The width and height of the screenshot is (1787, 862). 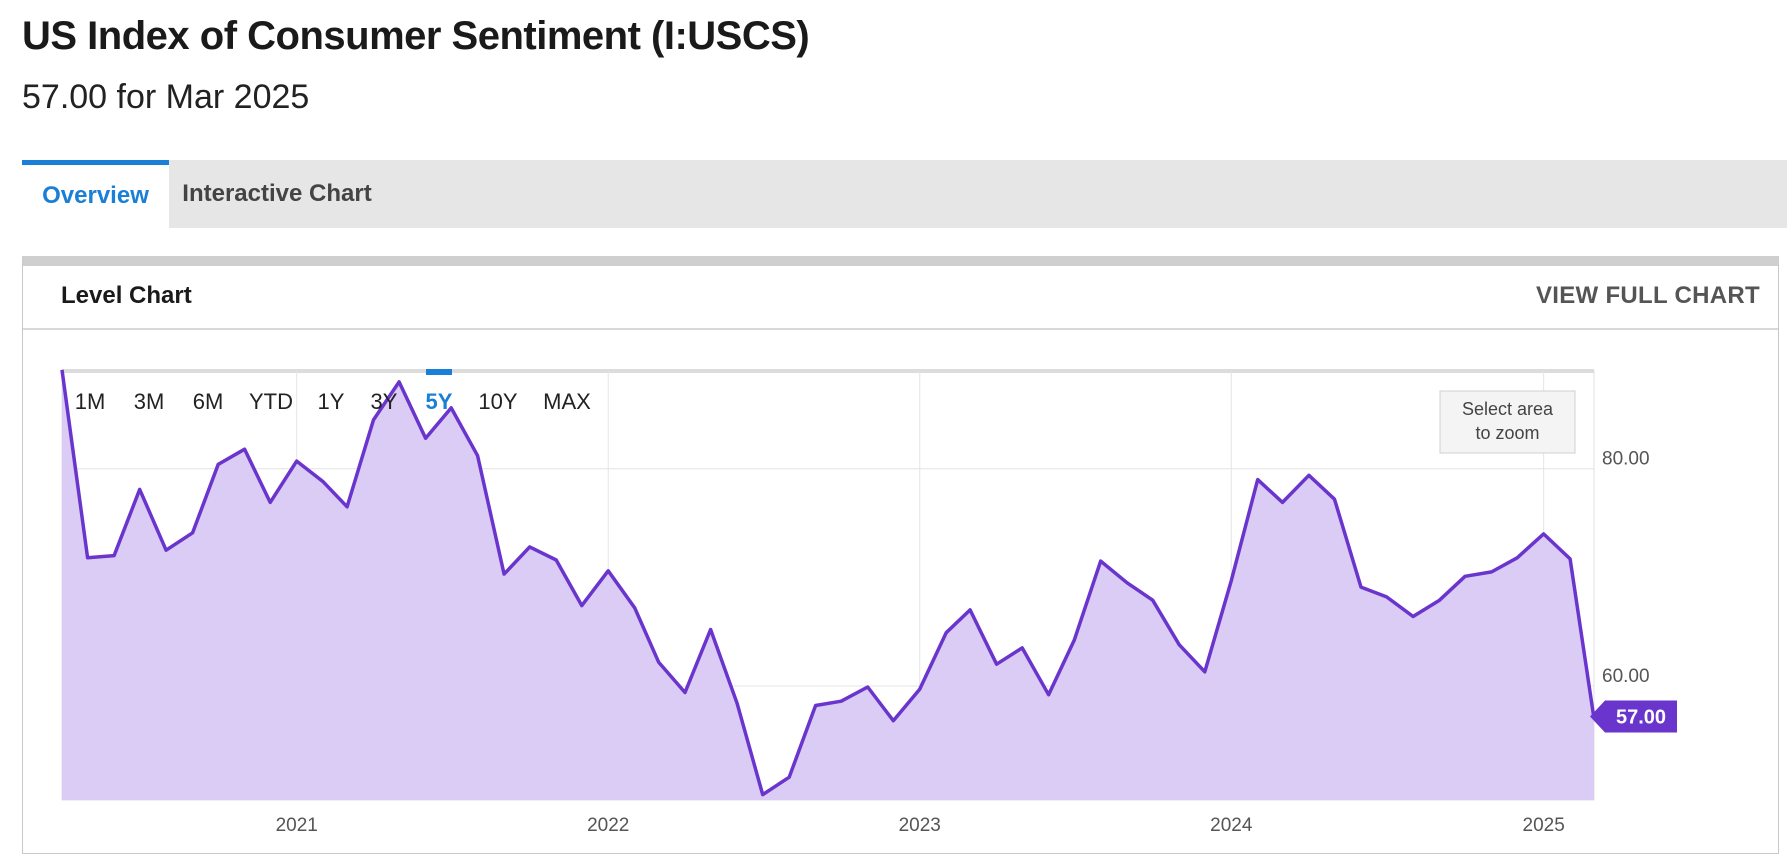 I want to click on range-button-label: 1Y, so click(x=331, y=401).